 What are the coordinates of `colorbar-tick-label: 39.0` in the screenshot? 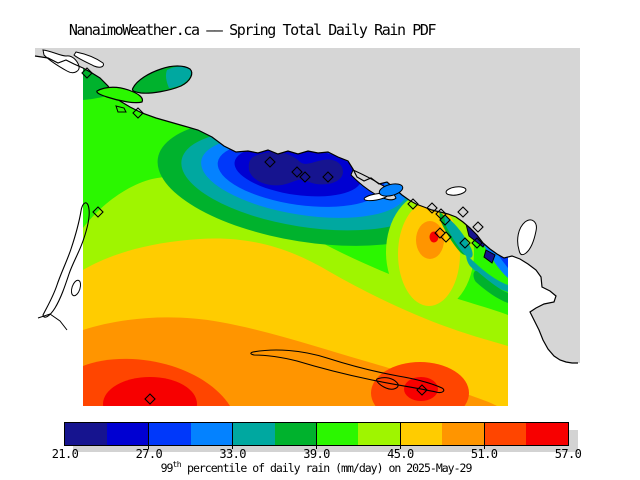 It's located at (316, 454).